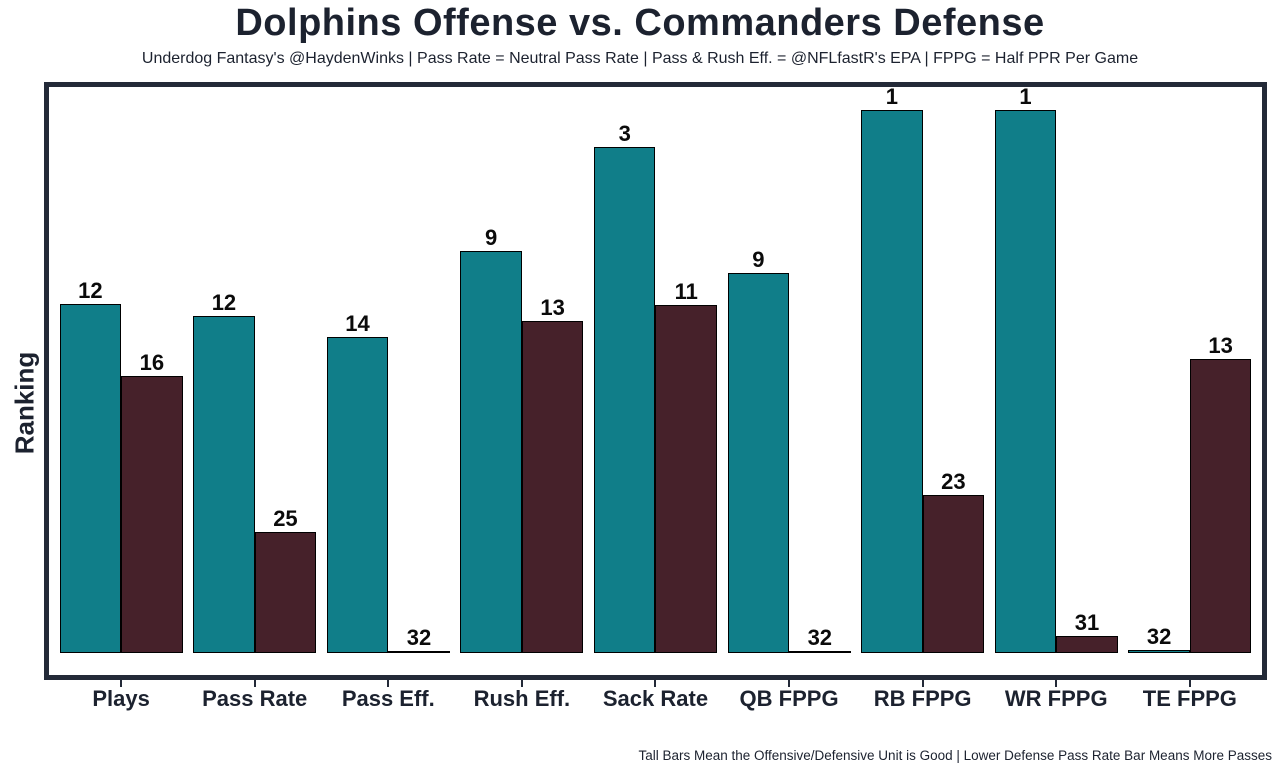 The height and width of the screenshot is (776, 1280). What do you see at coordinates (255, 698) in the screenshot?
I see `x-axis-category-label: Pass Rate` at bounding box center [255, 698].